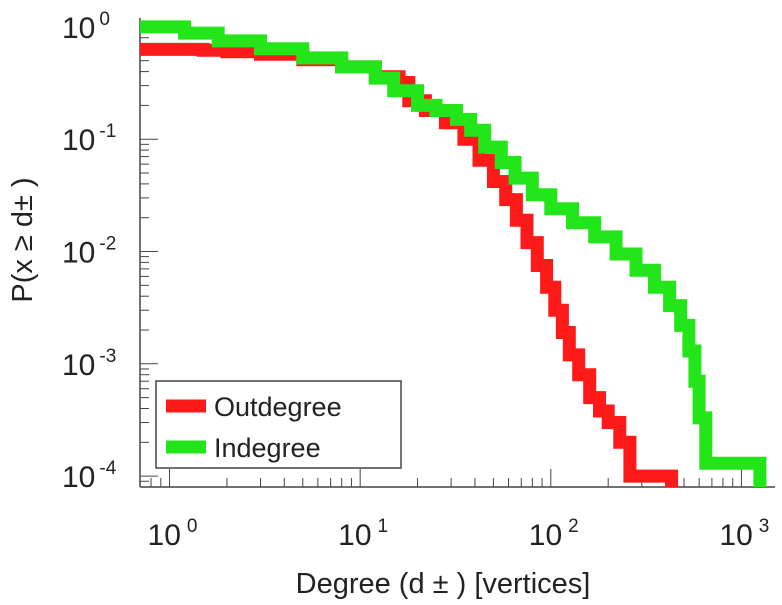  I want to click on y-tick-label: 10 -3, so click(89, 364).